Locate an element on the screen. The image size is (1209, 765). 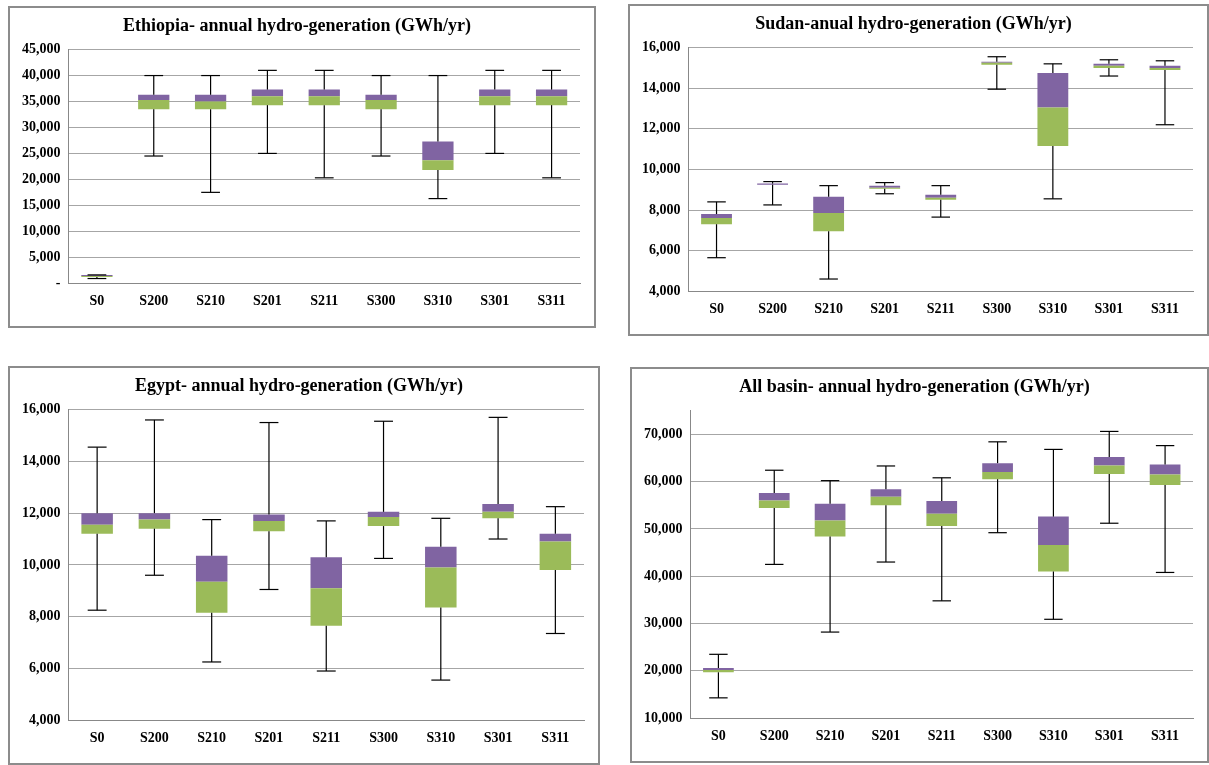
y-tick-label: 50,000 is located at coordinates (663, 528).